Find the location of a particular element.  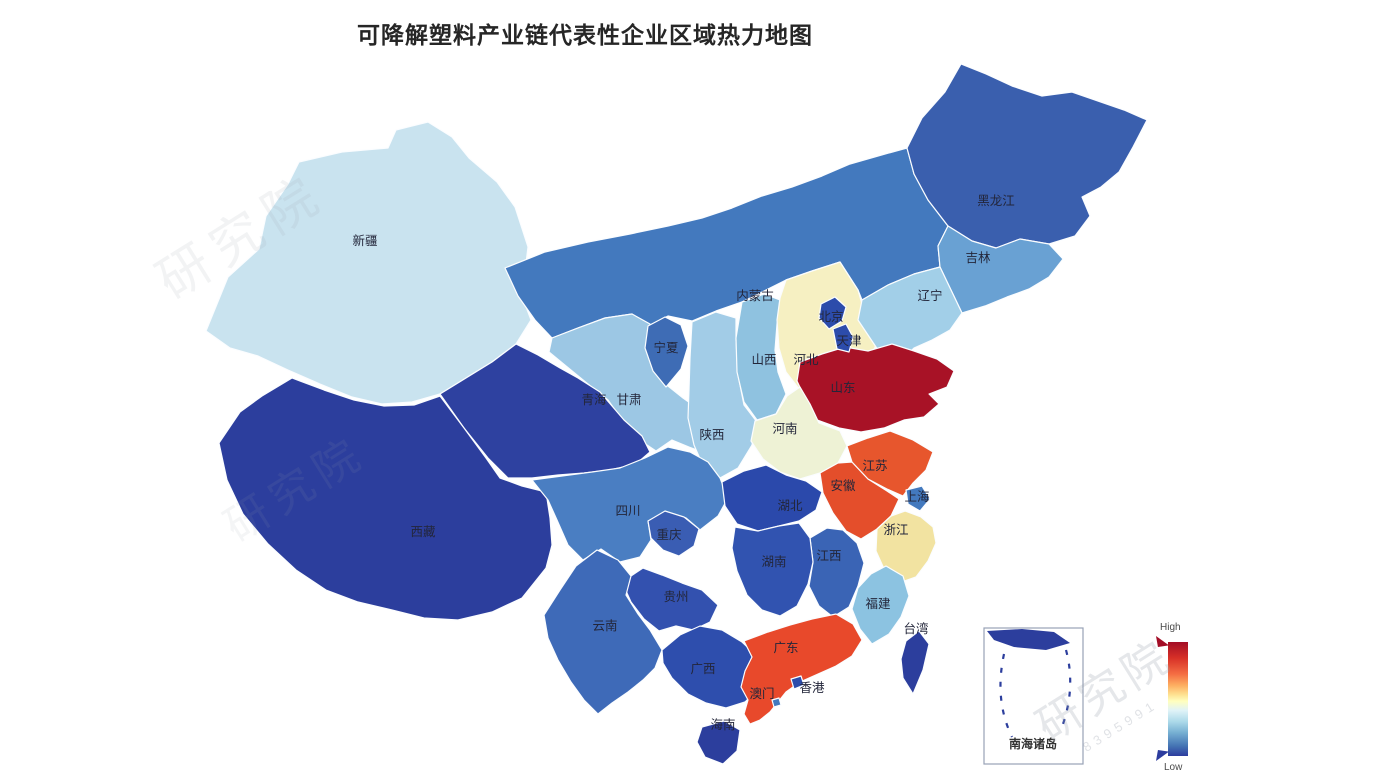

province-xinjiang is located at coordinates (368, 263).